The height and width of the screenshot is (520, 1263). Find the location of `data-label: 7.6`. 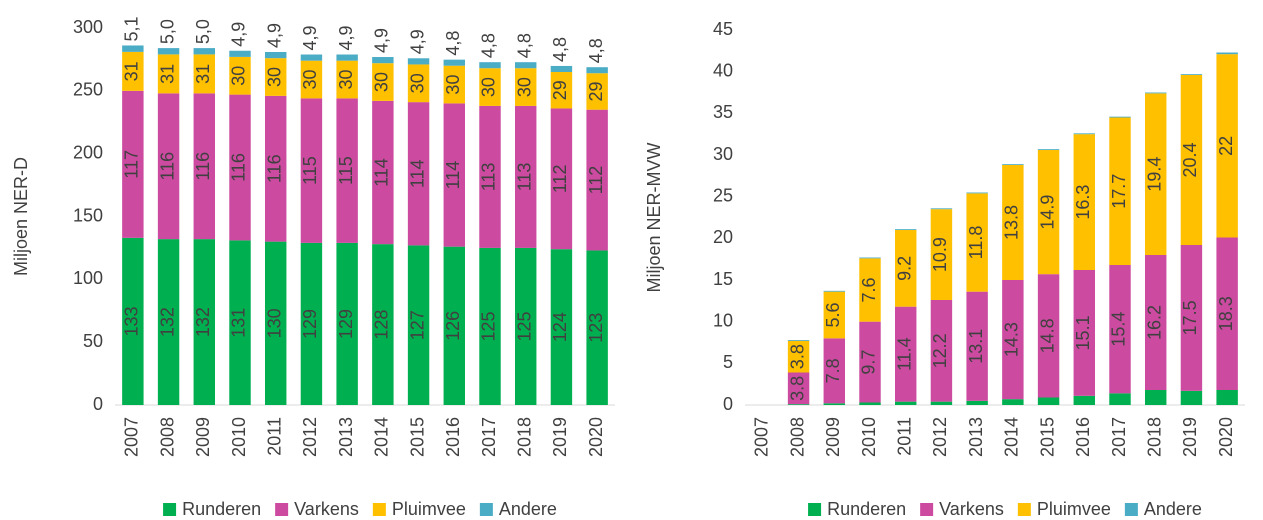

data-label: 7.6 is located at coordinates (869, 289).